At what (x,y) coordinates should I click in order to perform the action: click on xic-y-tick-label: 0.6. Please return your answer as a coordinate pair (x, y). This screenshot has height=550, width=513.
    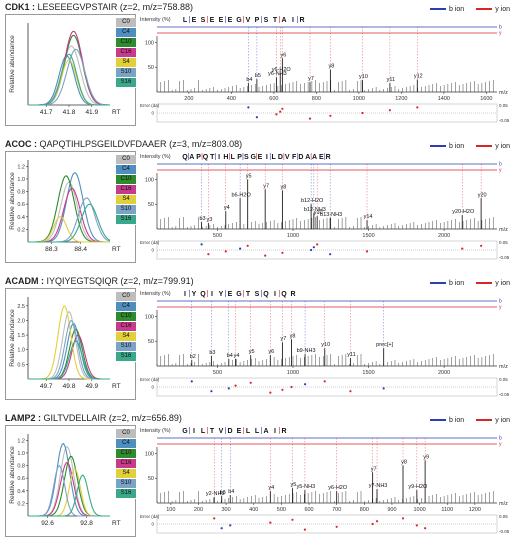
    Looking at the image, I should click on (21, 479).